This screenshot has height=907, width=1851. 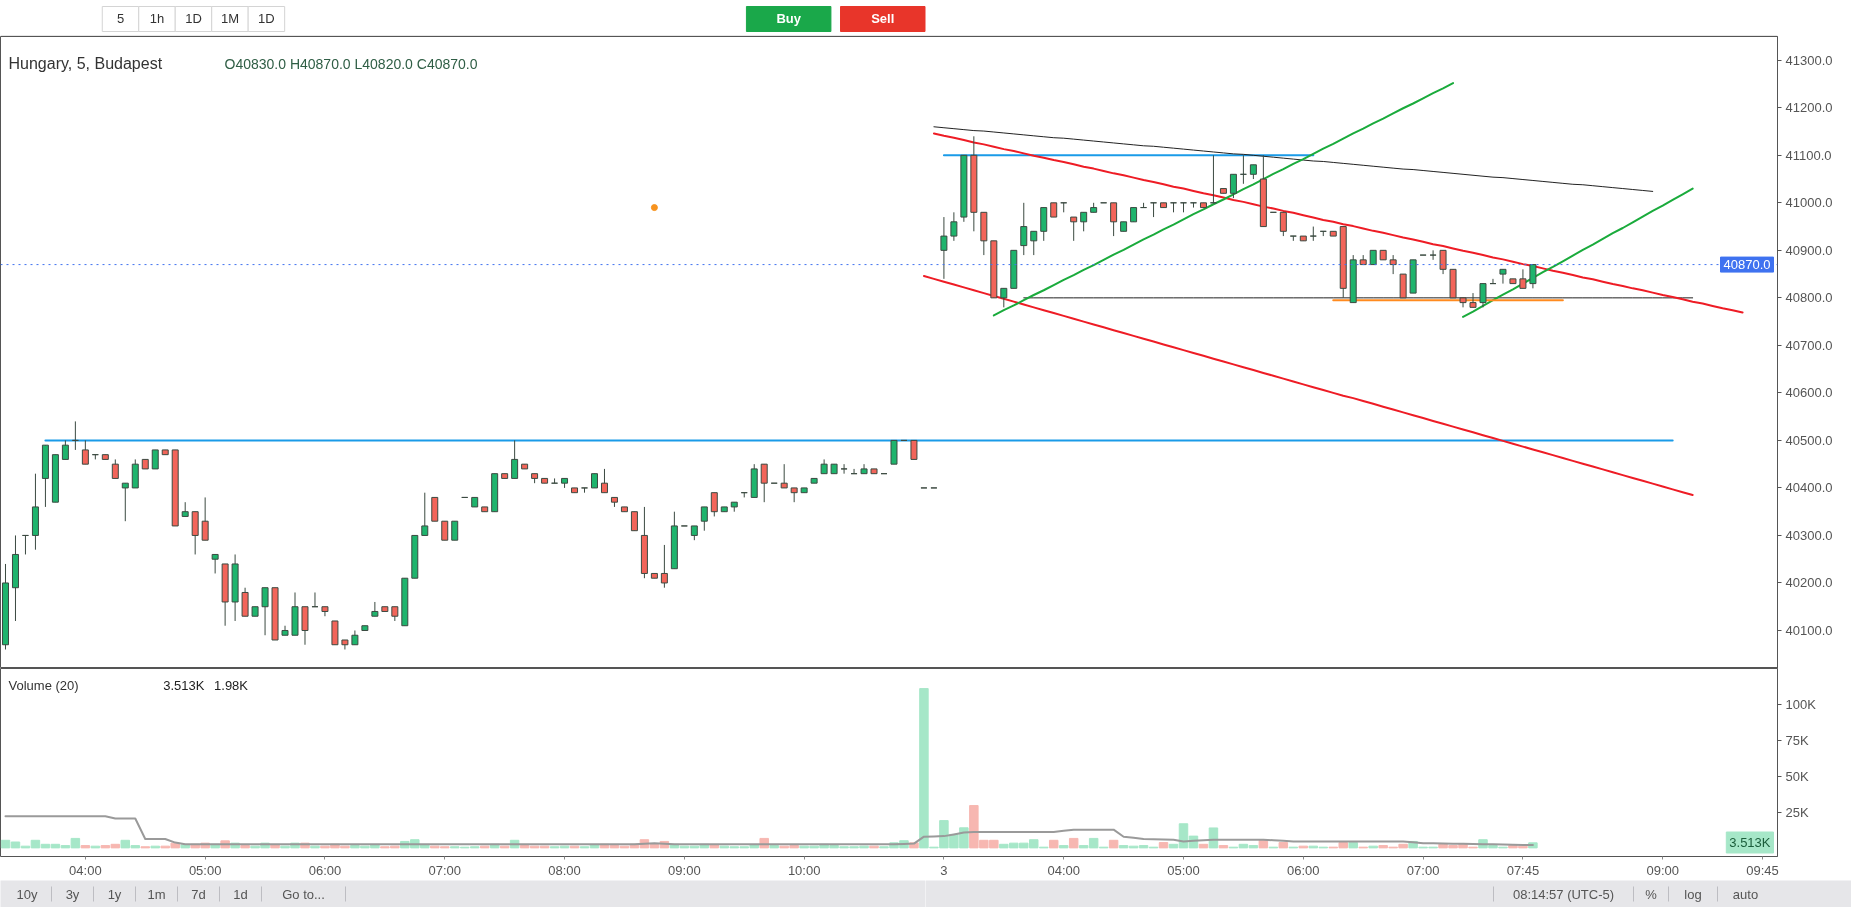 I want to click on y-tick-label: 41300.0, so click(x=1809, y=60).